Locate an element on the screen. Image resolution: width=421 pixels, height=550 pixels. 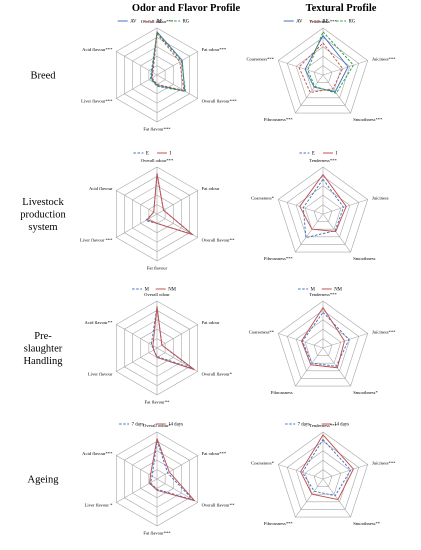
series-line-nm is located at coordinates (323, 338).